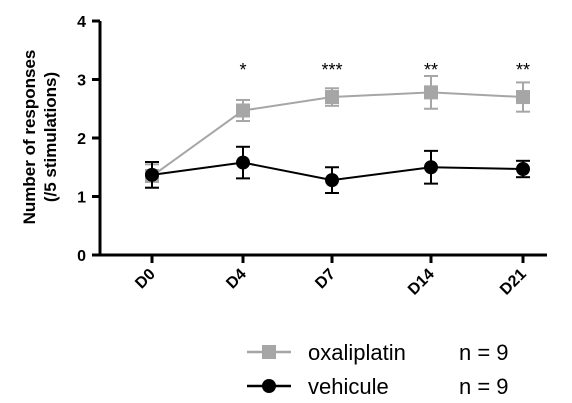 This screenshot has height=403, width=572. I want to click on series-vehicule, so click(337, 169).